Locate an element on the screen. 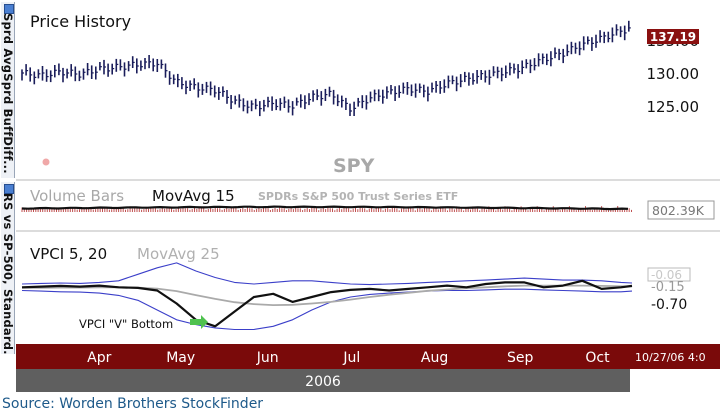 This screenshot has width=720, height=414. volume-ma-label: MovAvg 15 is located at coordinates (193, 196).